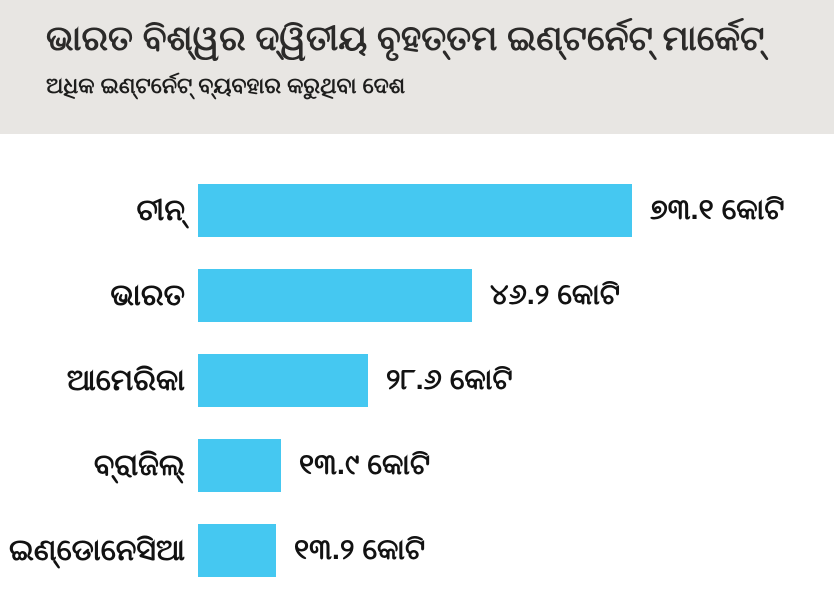 This screenshot has height=613, width=834. Describe the element at coordinates (125, 380) in the screenshot. I see `category-label: ଆମେରିକା` at that location.